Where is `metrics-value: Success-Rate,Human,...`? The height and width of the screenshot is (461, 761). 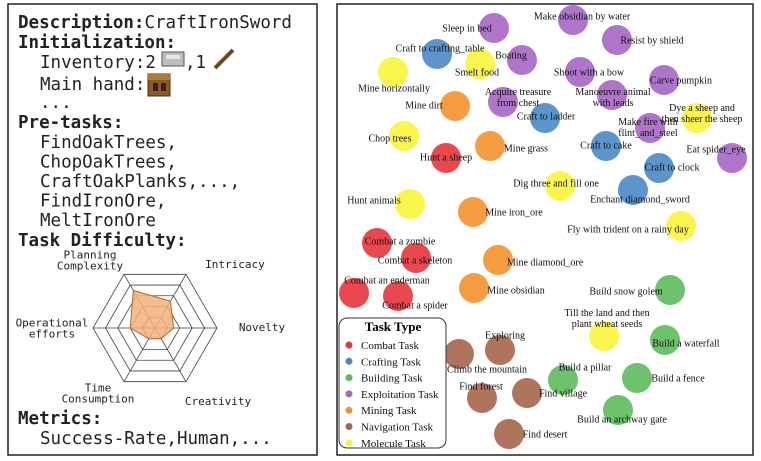
metrics-value: Success-Rate,Human,... is located at coordinates (156, 439).